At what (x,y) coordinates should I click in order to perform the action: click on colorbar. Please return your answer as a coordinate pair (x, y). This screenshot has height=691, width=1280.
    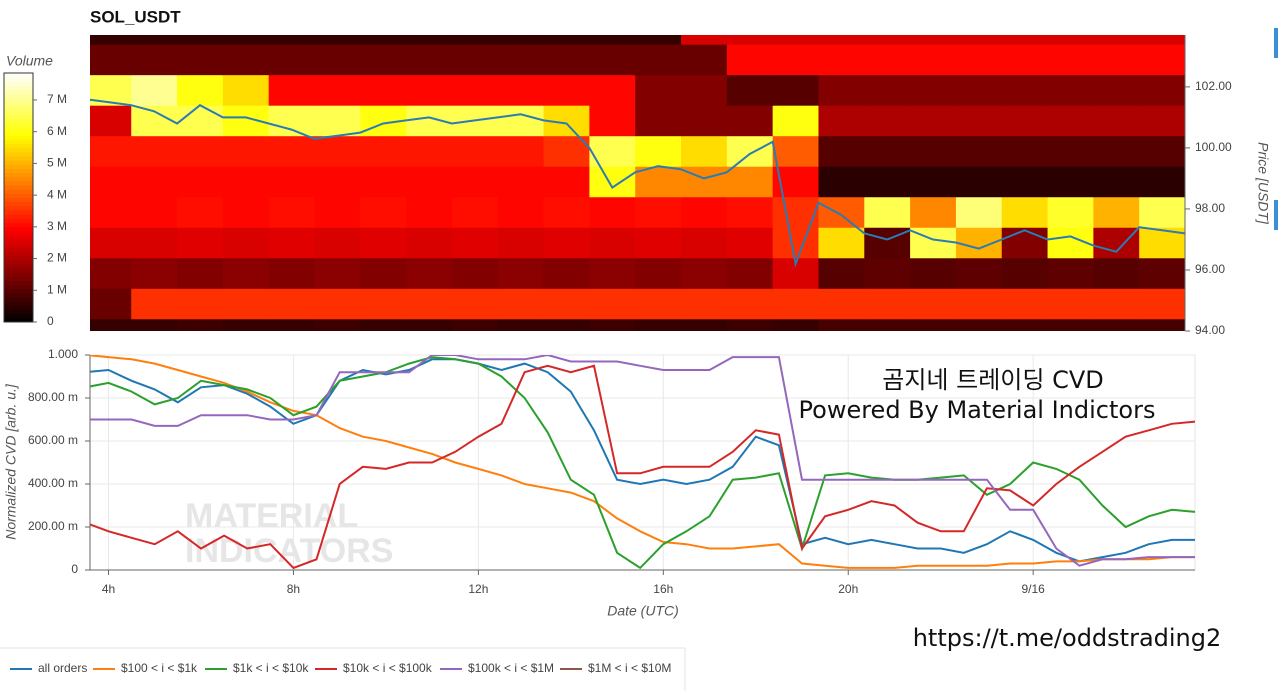
    Looking at the image, I should click on (18, 198).